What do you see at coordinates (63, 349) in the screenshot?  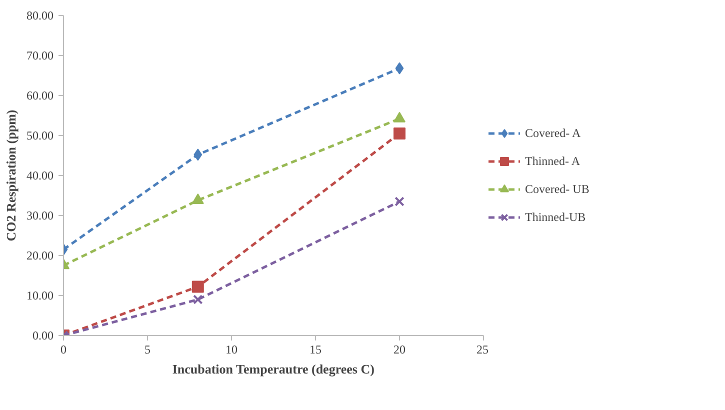 I see `x-tick-label: 0` at bounding box center [63, 349].